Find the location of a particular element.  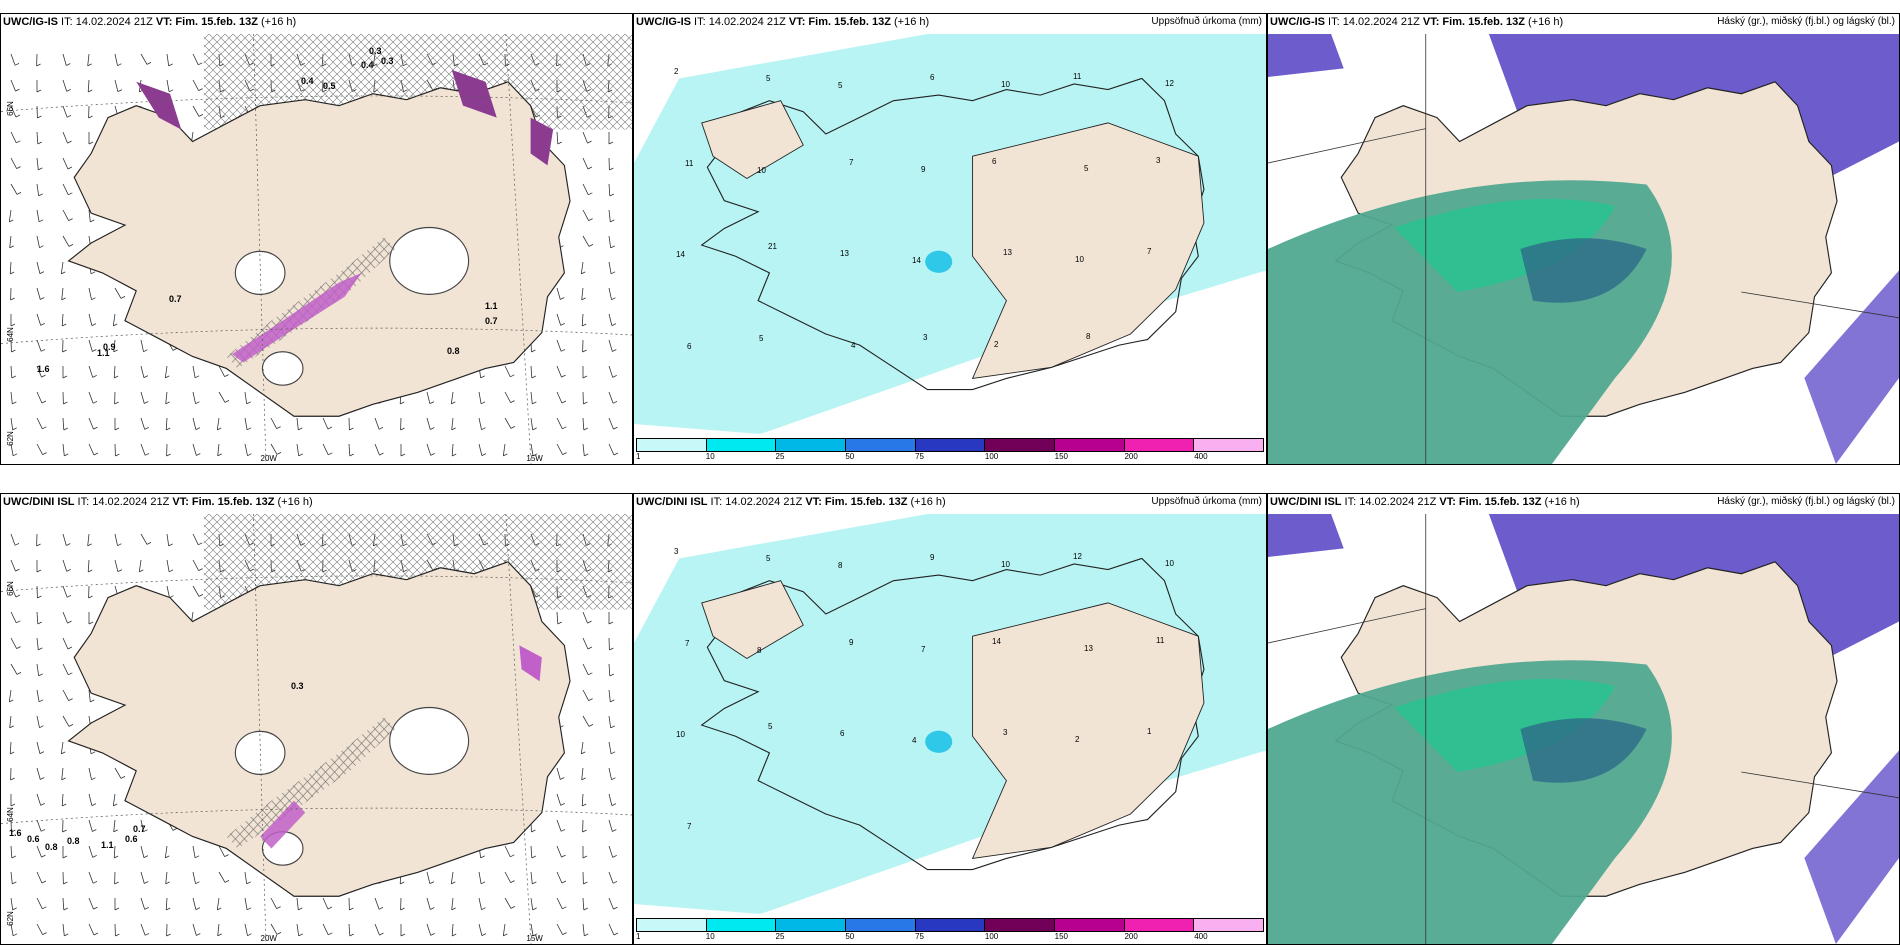

model-name: UWC/DINI ISL is located at coordinates (1306, 502).